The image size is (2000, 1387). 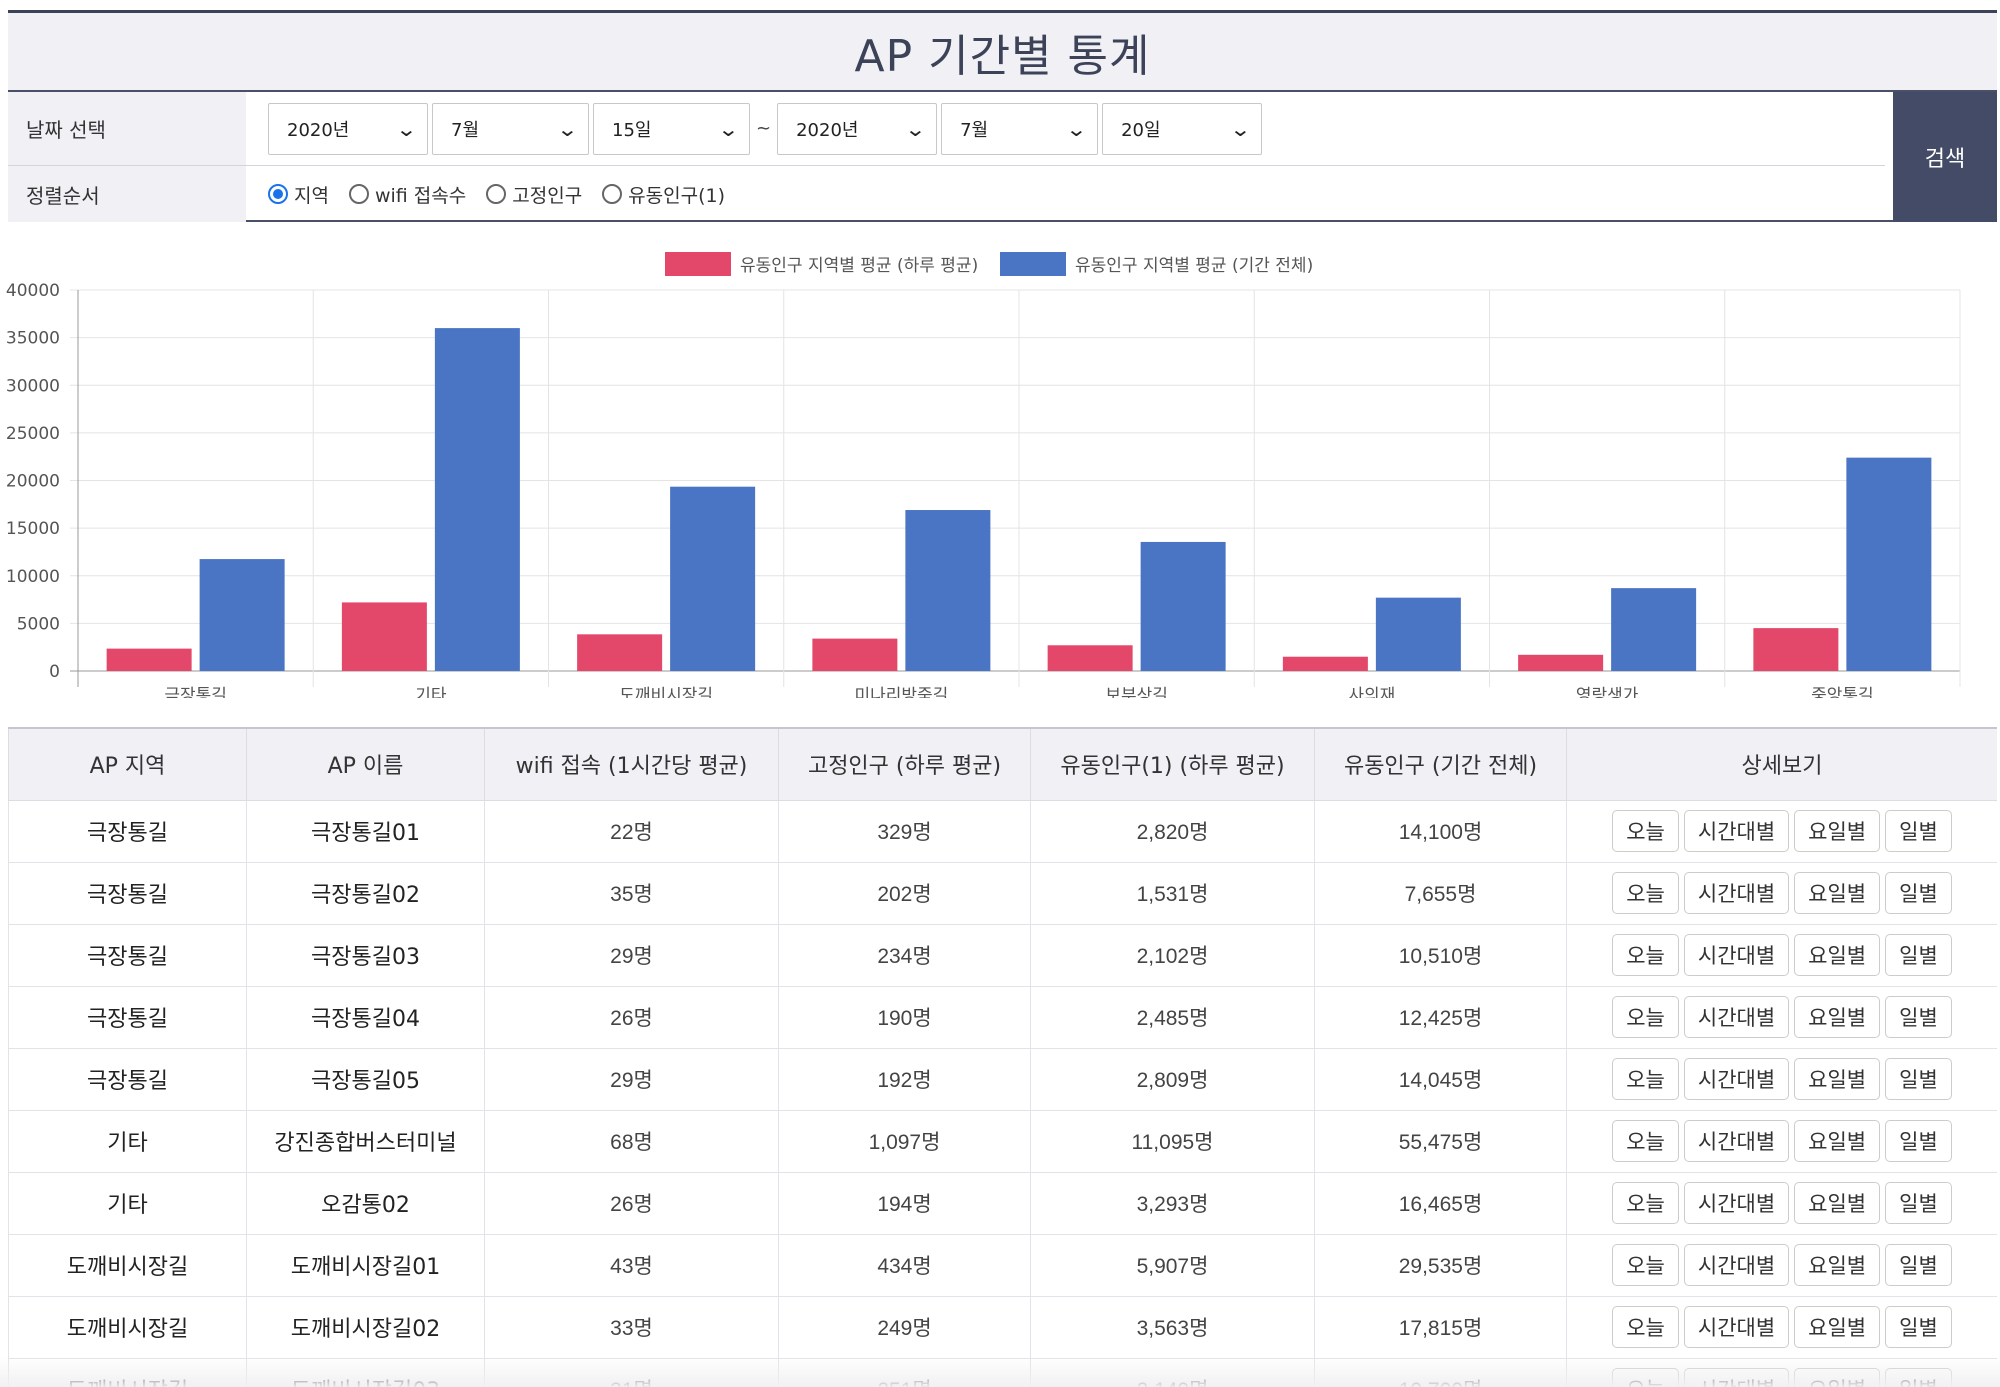 What do you see at coordinates (33, 386) in the screenshot?
I see `y-tick-label: 30000` at bounding box center [33, 386].